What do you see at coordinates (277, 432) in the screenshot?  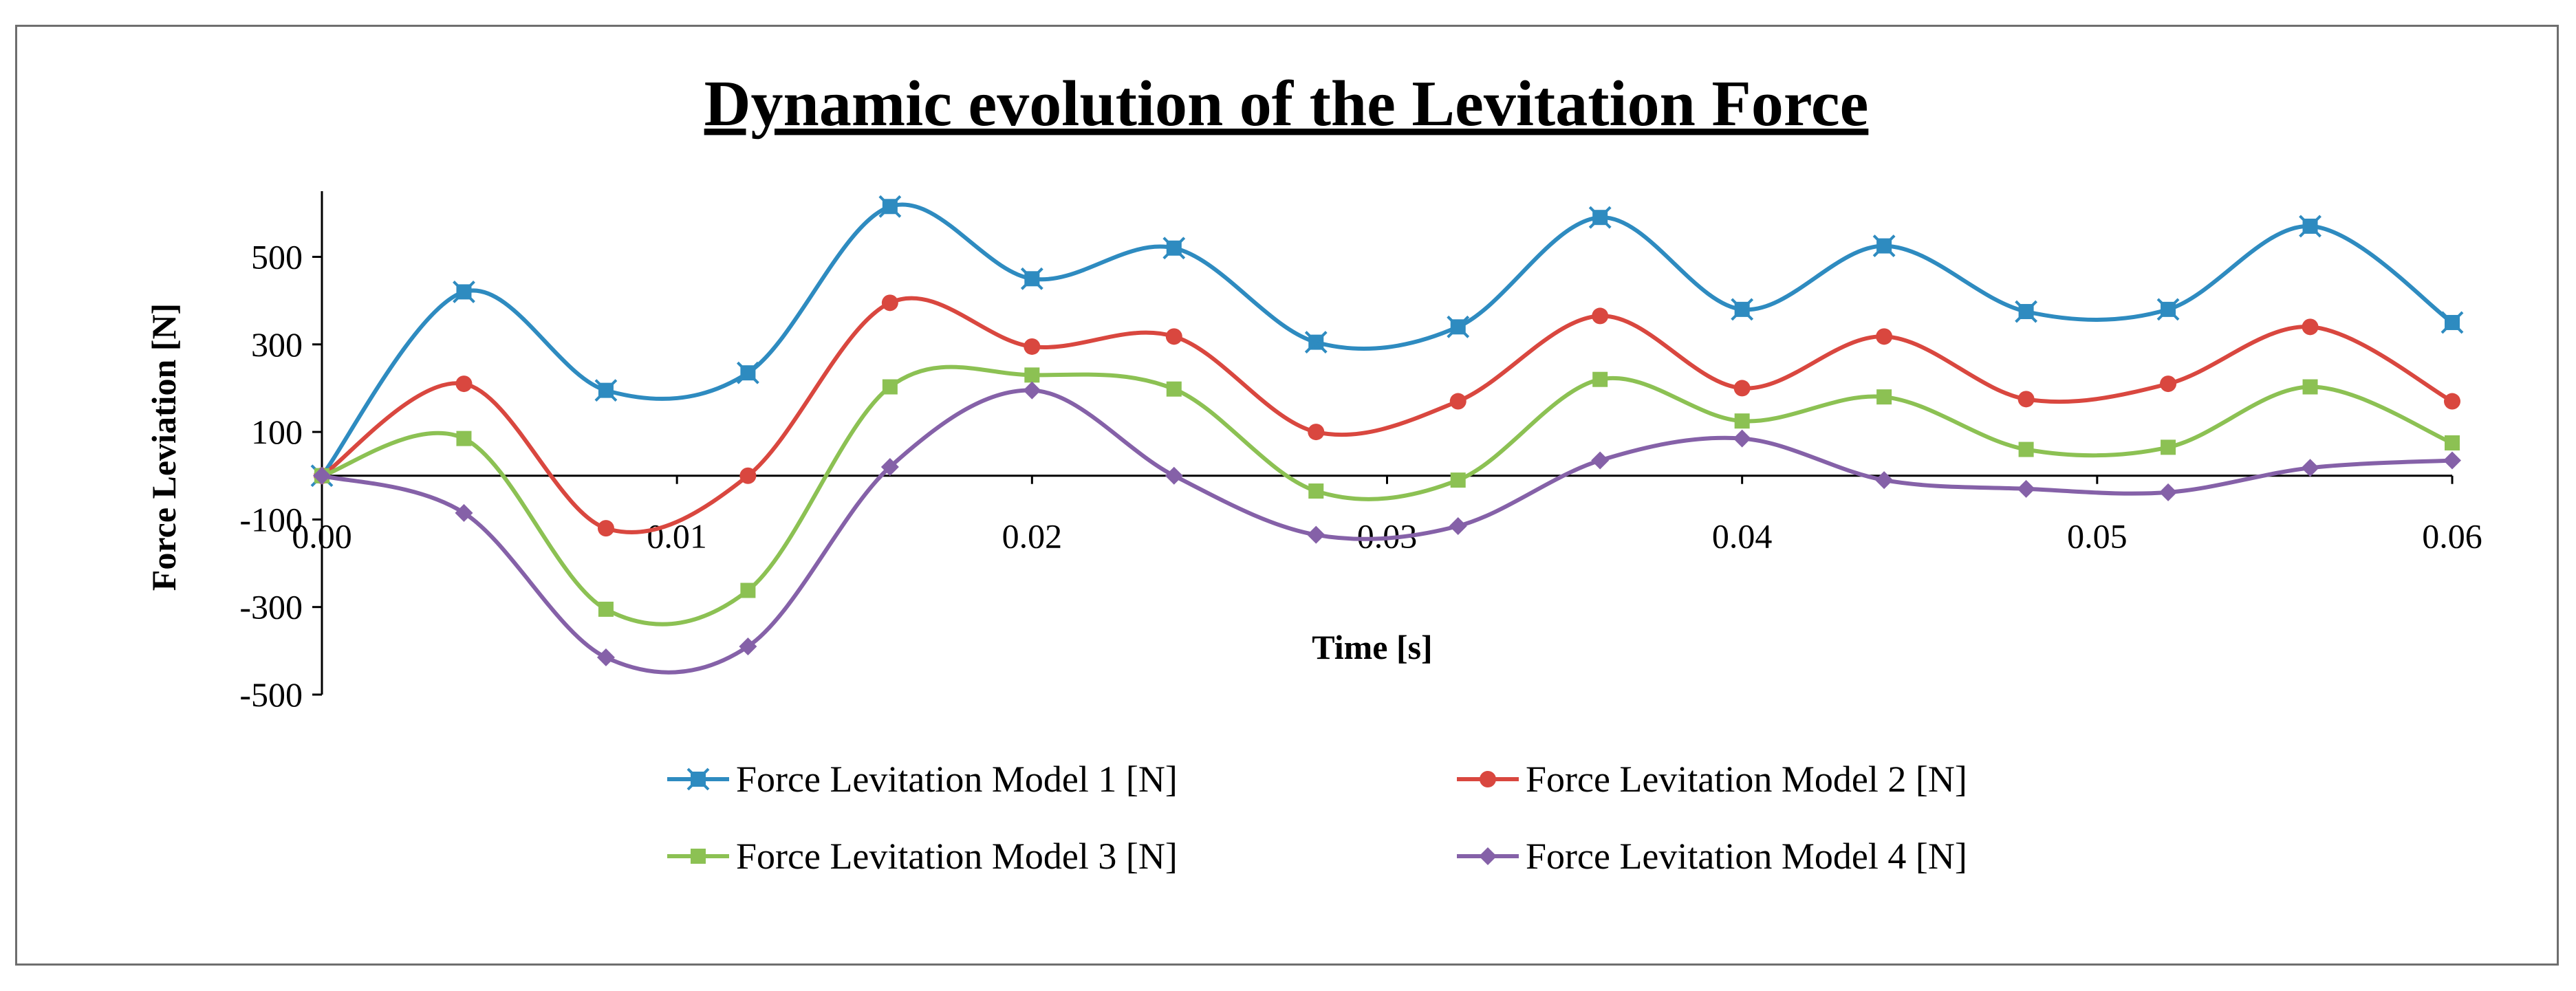 I see `y-tick-label: 100` at bounding box center [277, 432].